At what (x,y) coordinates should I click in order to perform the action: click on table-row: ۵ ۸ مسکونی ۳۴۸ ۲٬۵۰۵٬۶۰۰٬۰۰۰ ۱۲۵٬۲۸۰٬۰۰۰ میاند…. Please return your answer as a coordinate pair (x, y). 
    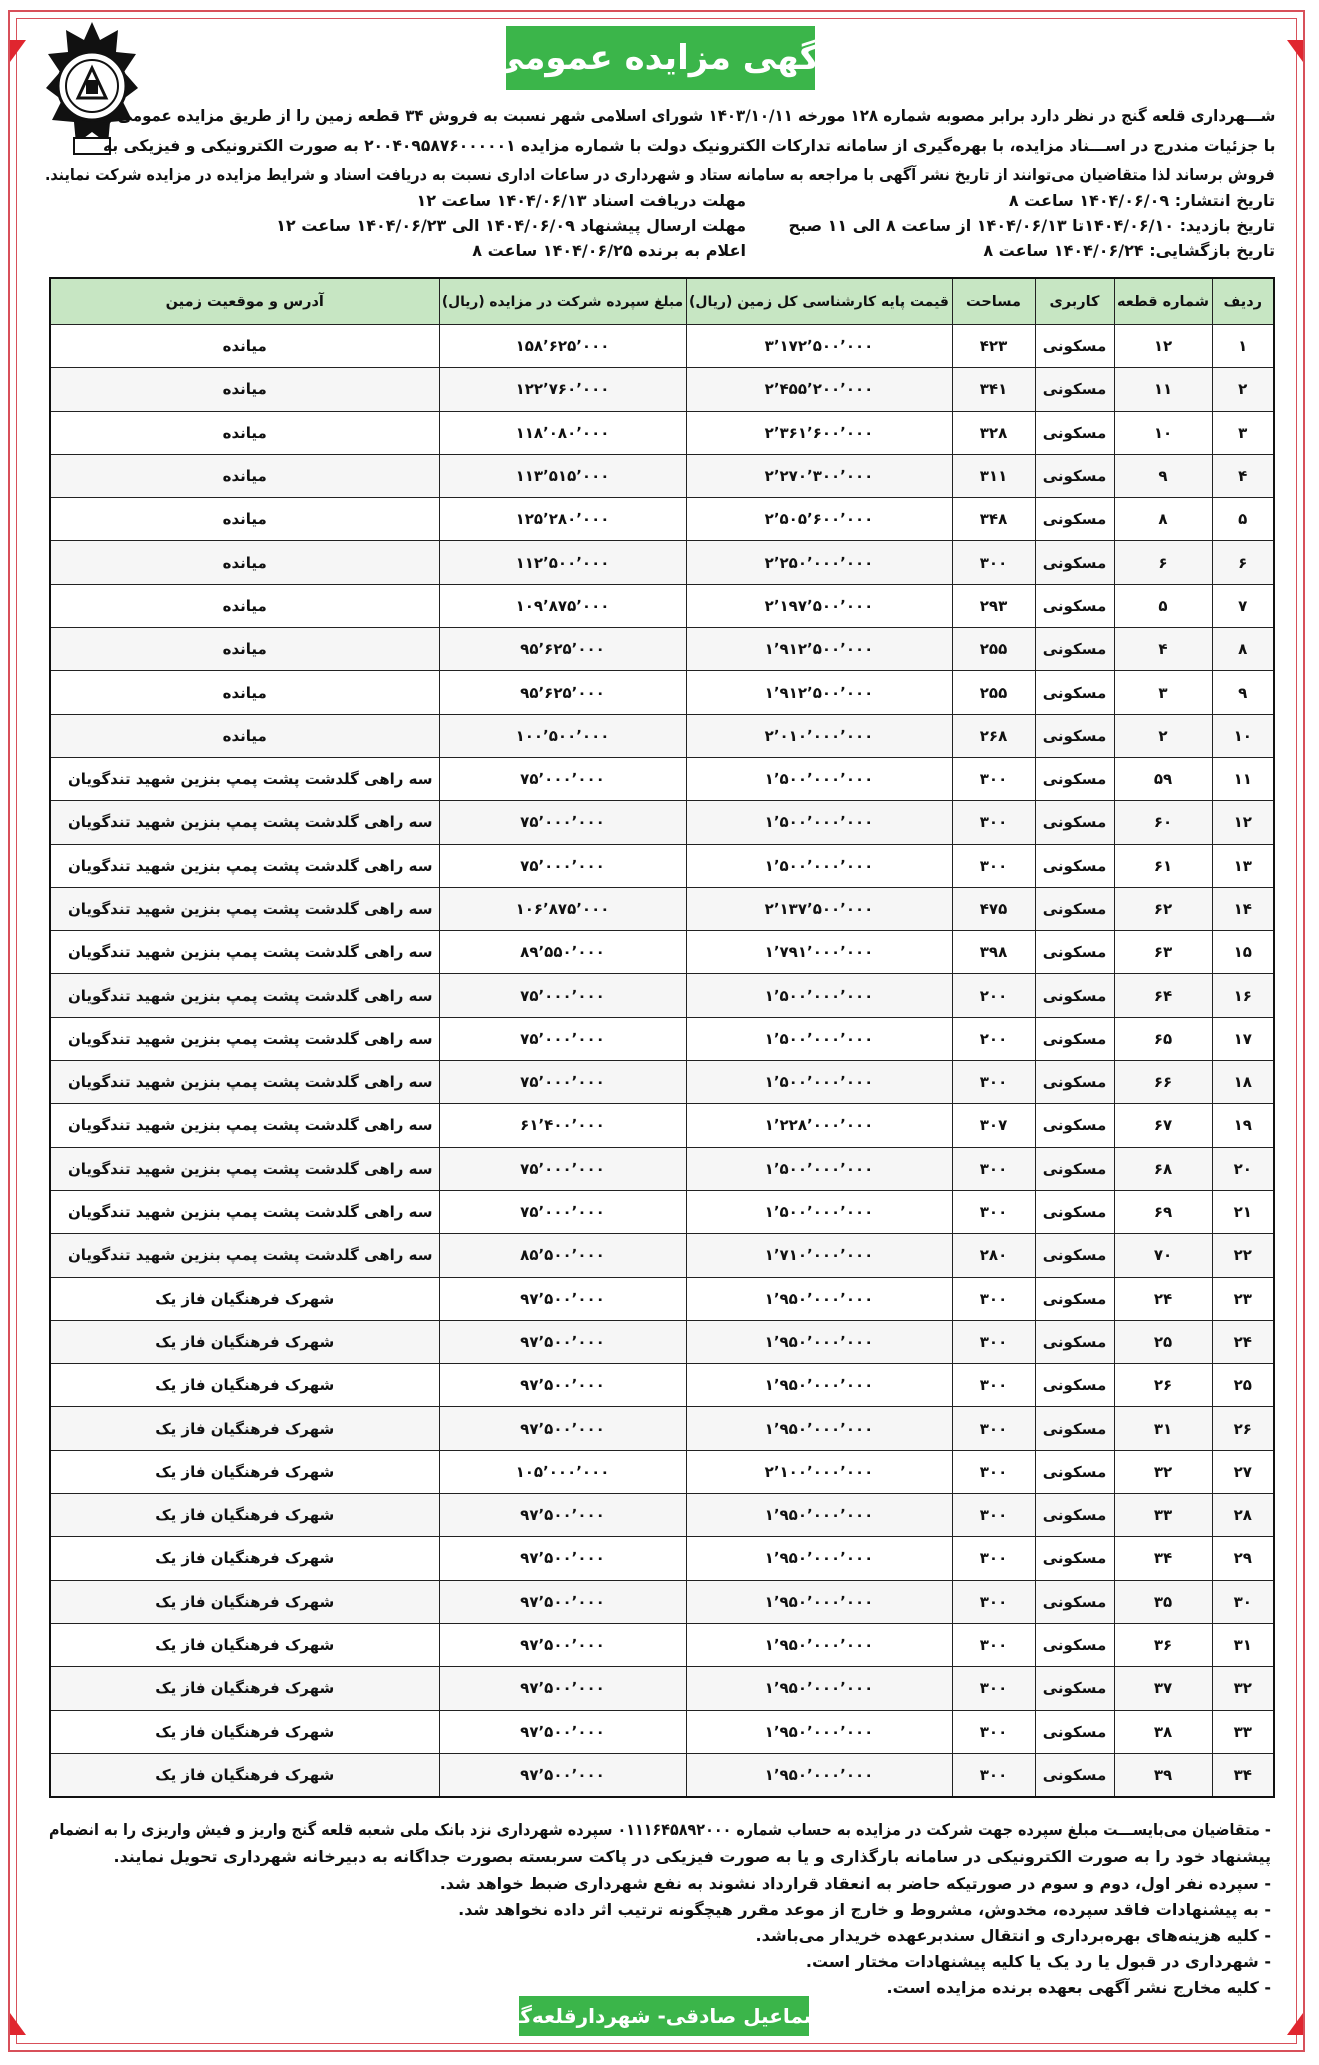
    Looking at the image, I should click on (662, 519).